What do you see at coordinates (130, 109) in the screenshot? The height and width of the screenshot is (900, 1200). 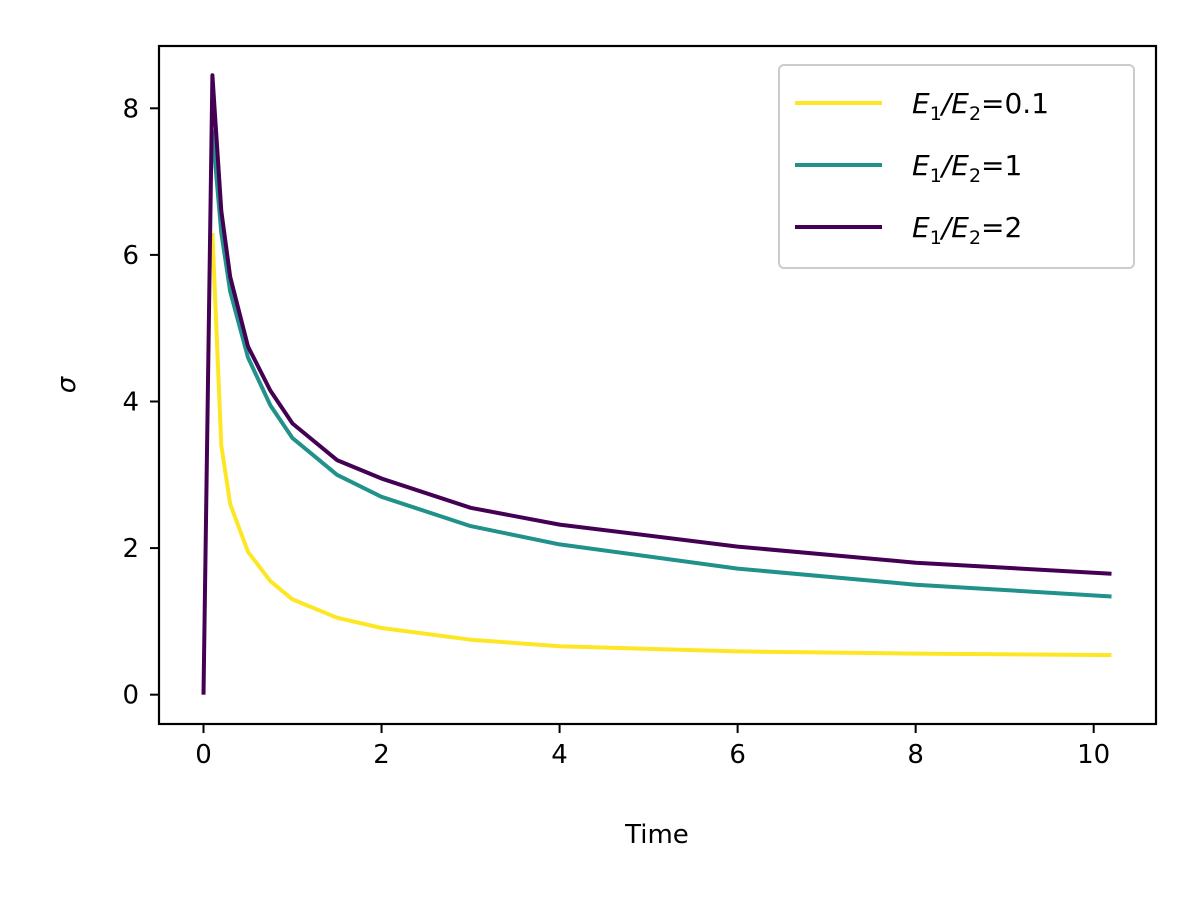 I see `y-tick-label: 8` at bounding box center [130, 109].